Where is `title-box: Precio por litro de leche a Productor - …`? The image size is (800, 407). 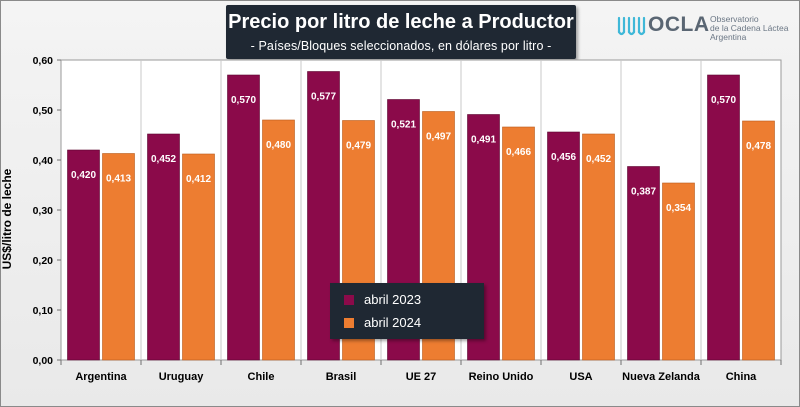
title-box: Precio por litro de leche a Productor - … is located at coordinates (401, 32).